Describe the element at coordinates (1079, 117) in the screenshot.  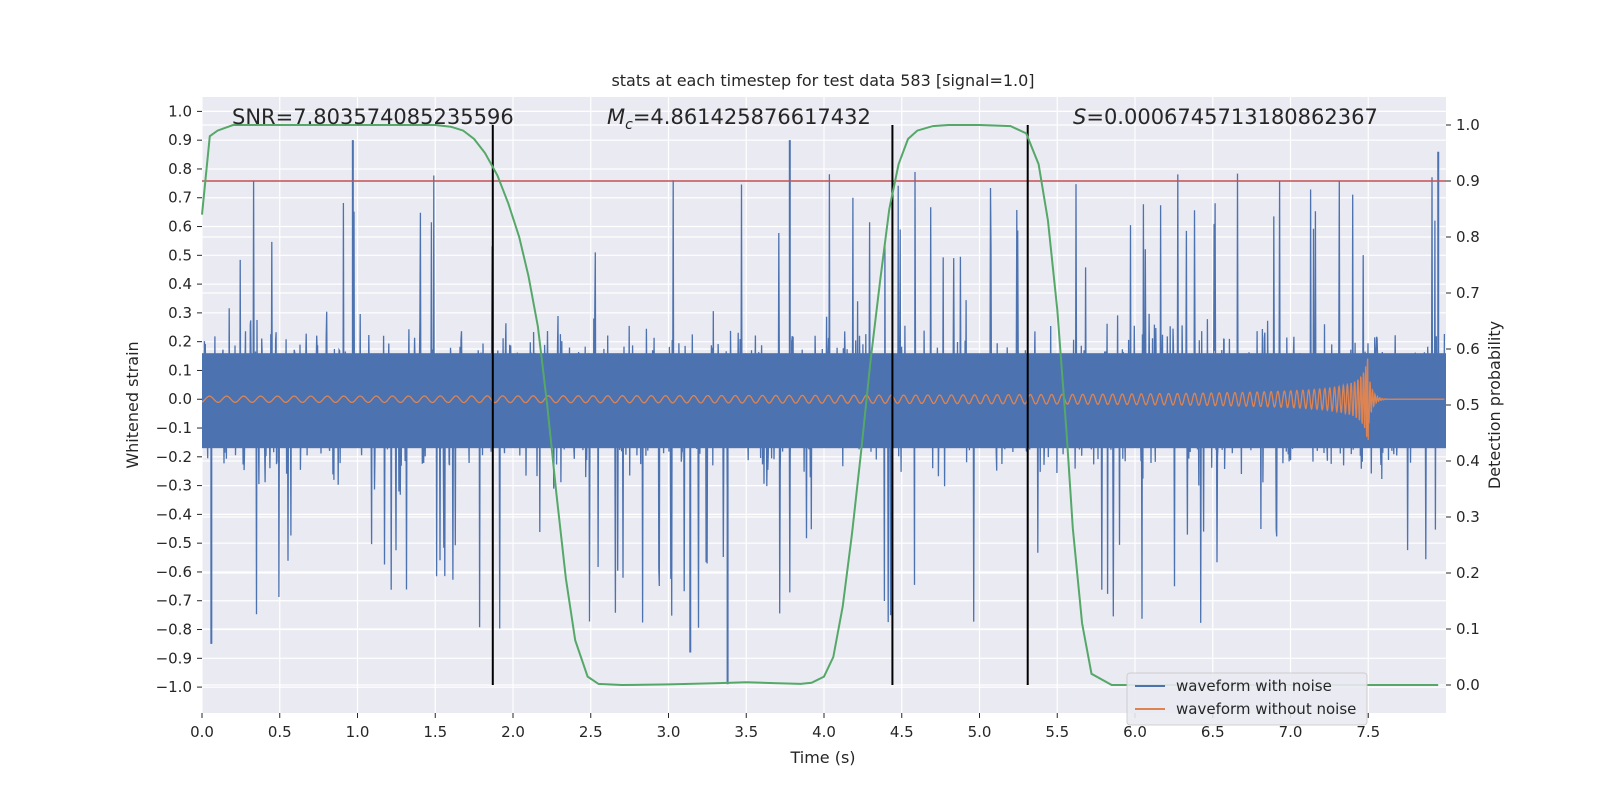
I see `s-symbol: S` at that location.